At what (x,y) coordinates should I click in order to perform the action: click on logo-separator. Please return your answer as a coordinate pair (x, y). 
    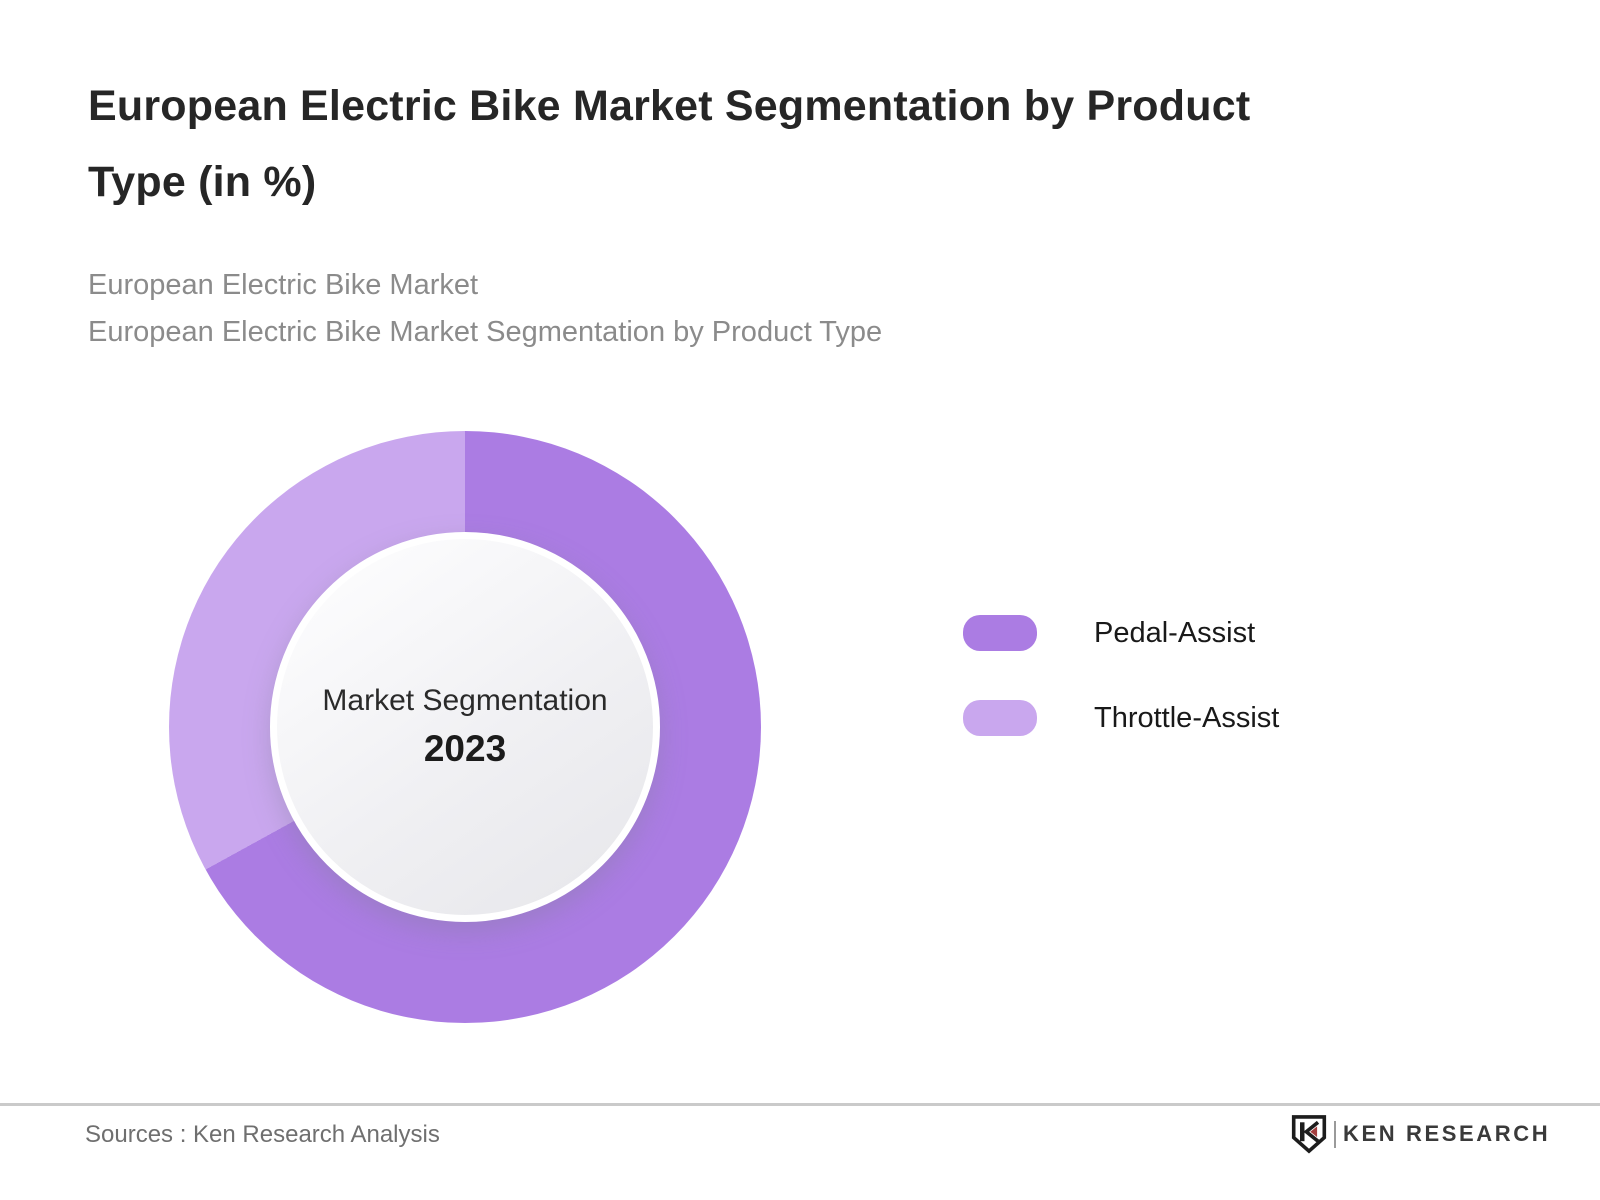
    Looking at the image, I should click on (1335, 1134).